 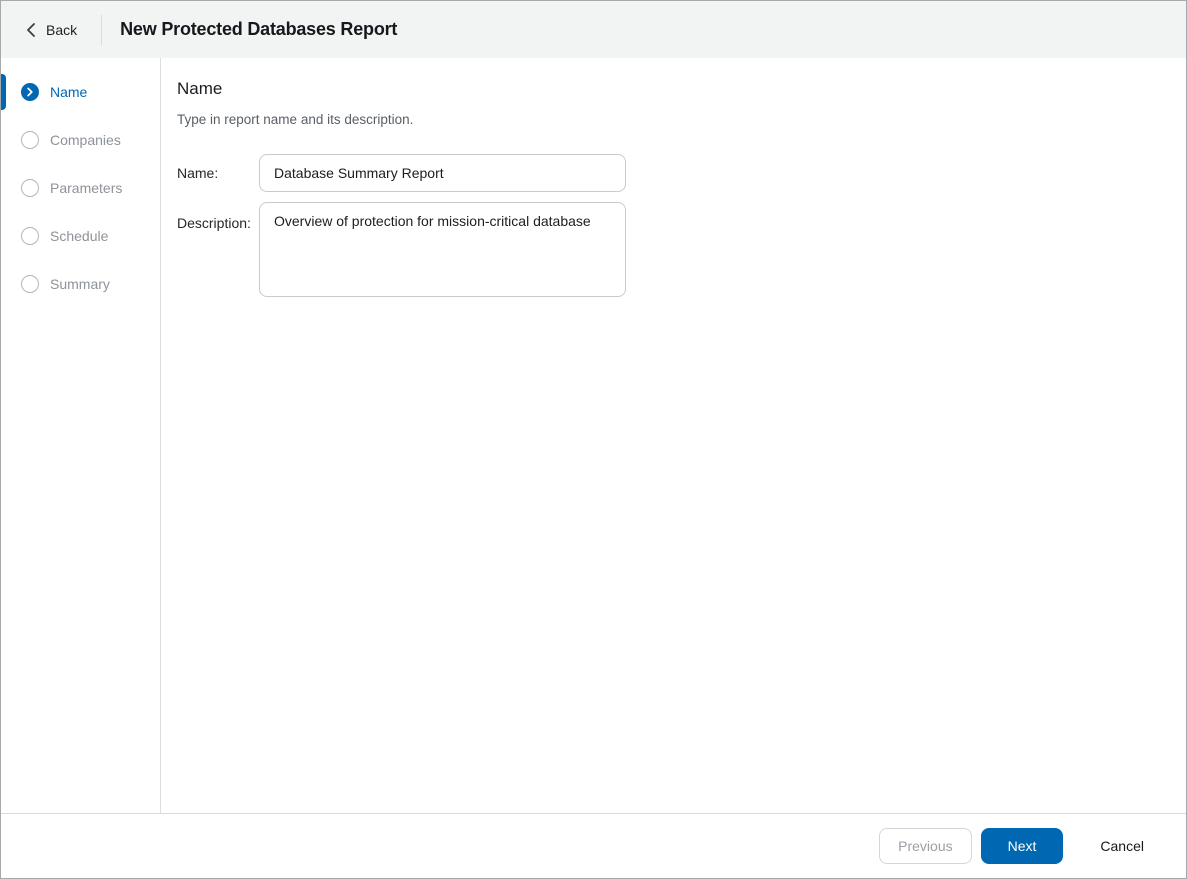 I want to click on report-name-input, so click(x=442, y=173).